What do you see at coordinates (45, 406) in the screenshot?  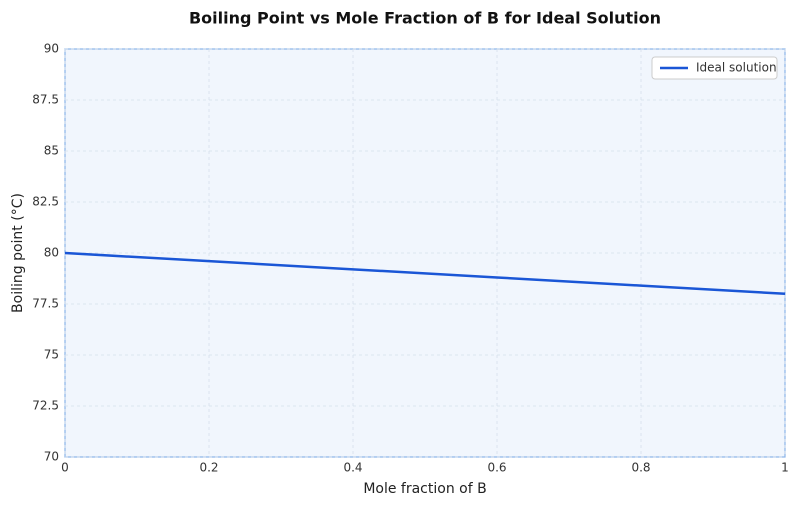 I see `y-tick-label: 72.5` at bounding box center [45, 406].